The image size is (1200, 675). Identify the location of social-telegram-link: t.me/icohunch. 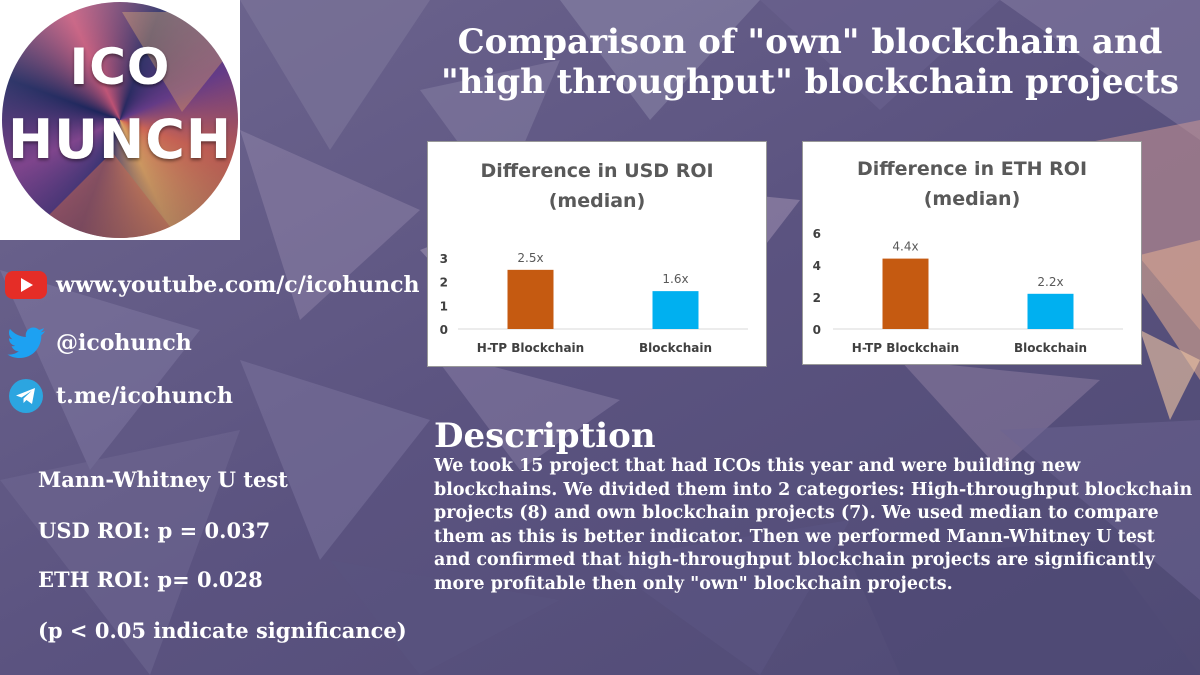
(118, 396).